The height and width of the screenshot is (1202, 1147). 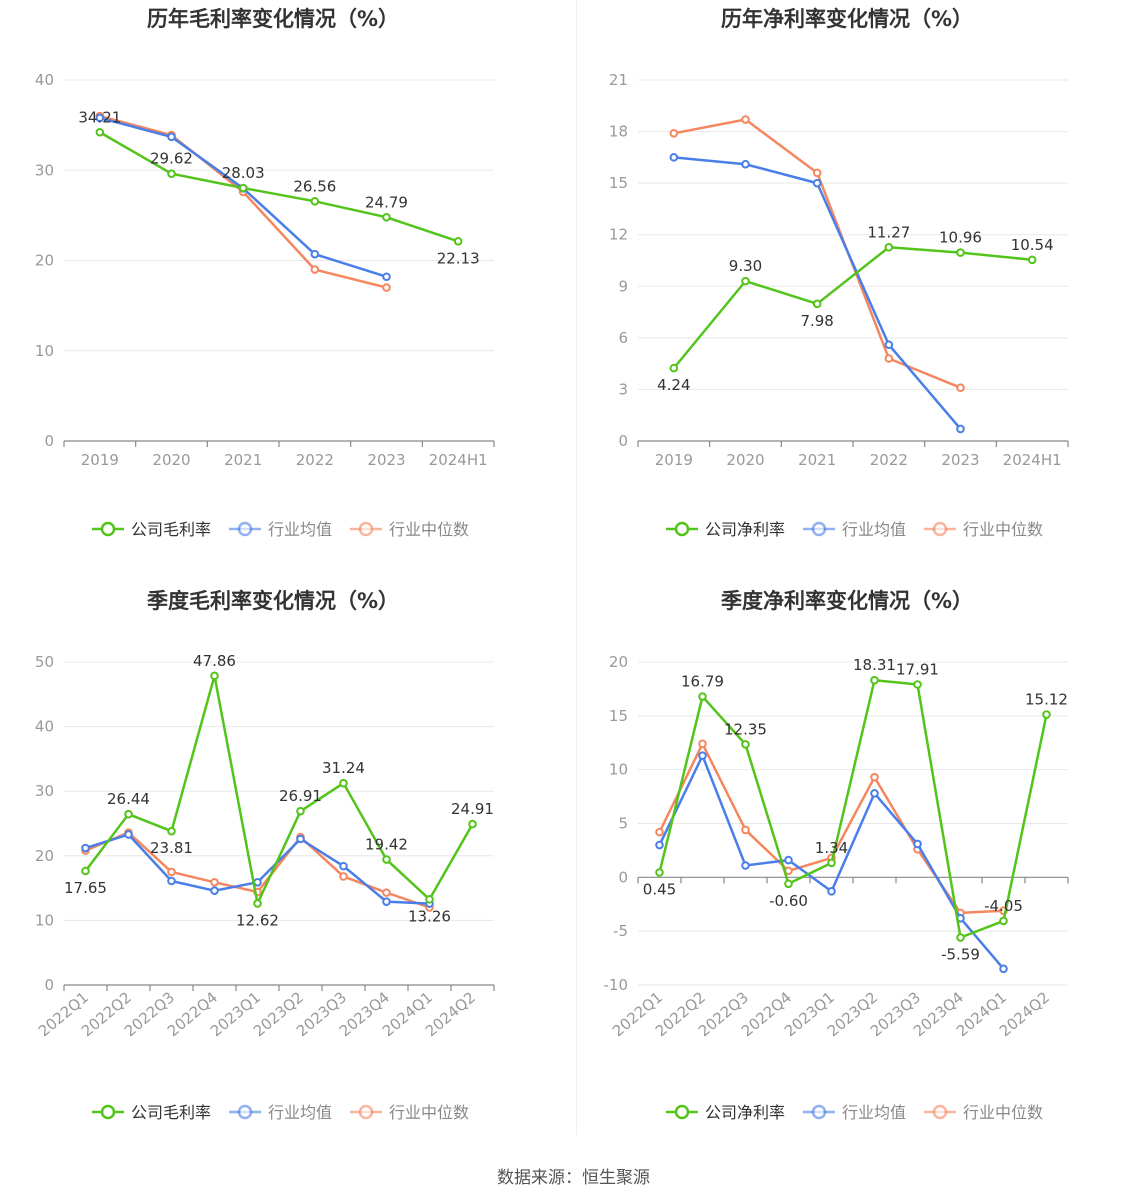 What do you see at coordinates (386, 202) in the screenshot?
I see `data-label: 24.79` at bounding box center [386, 202].